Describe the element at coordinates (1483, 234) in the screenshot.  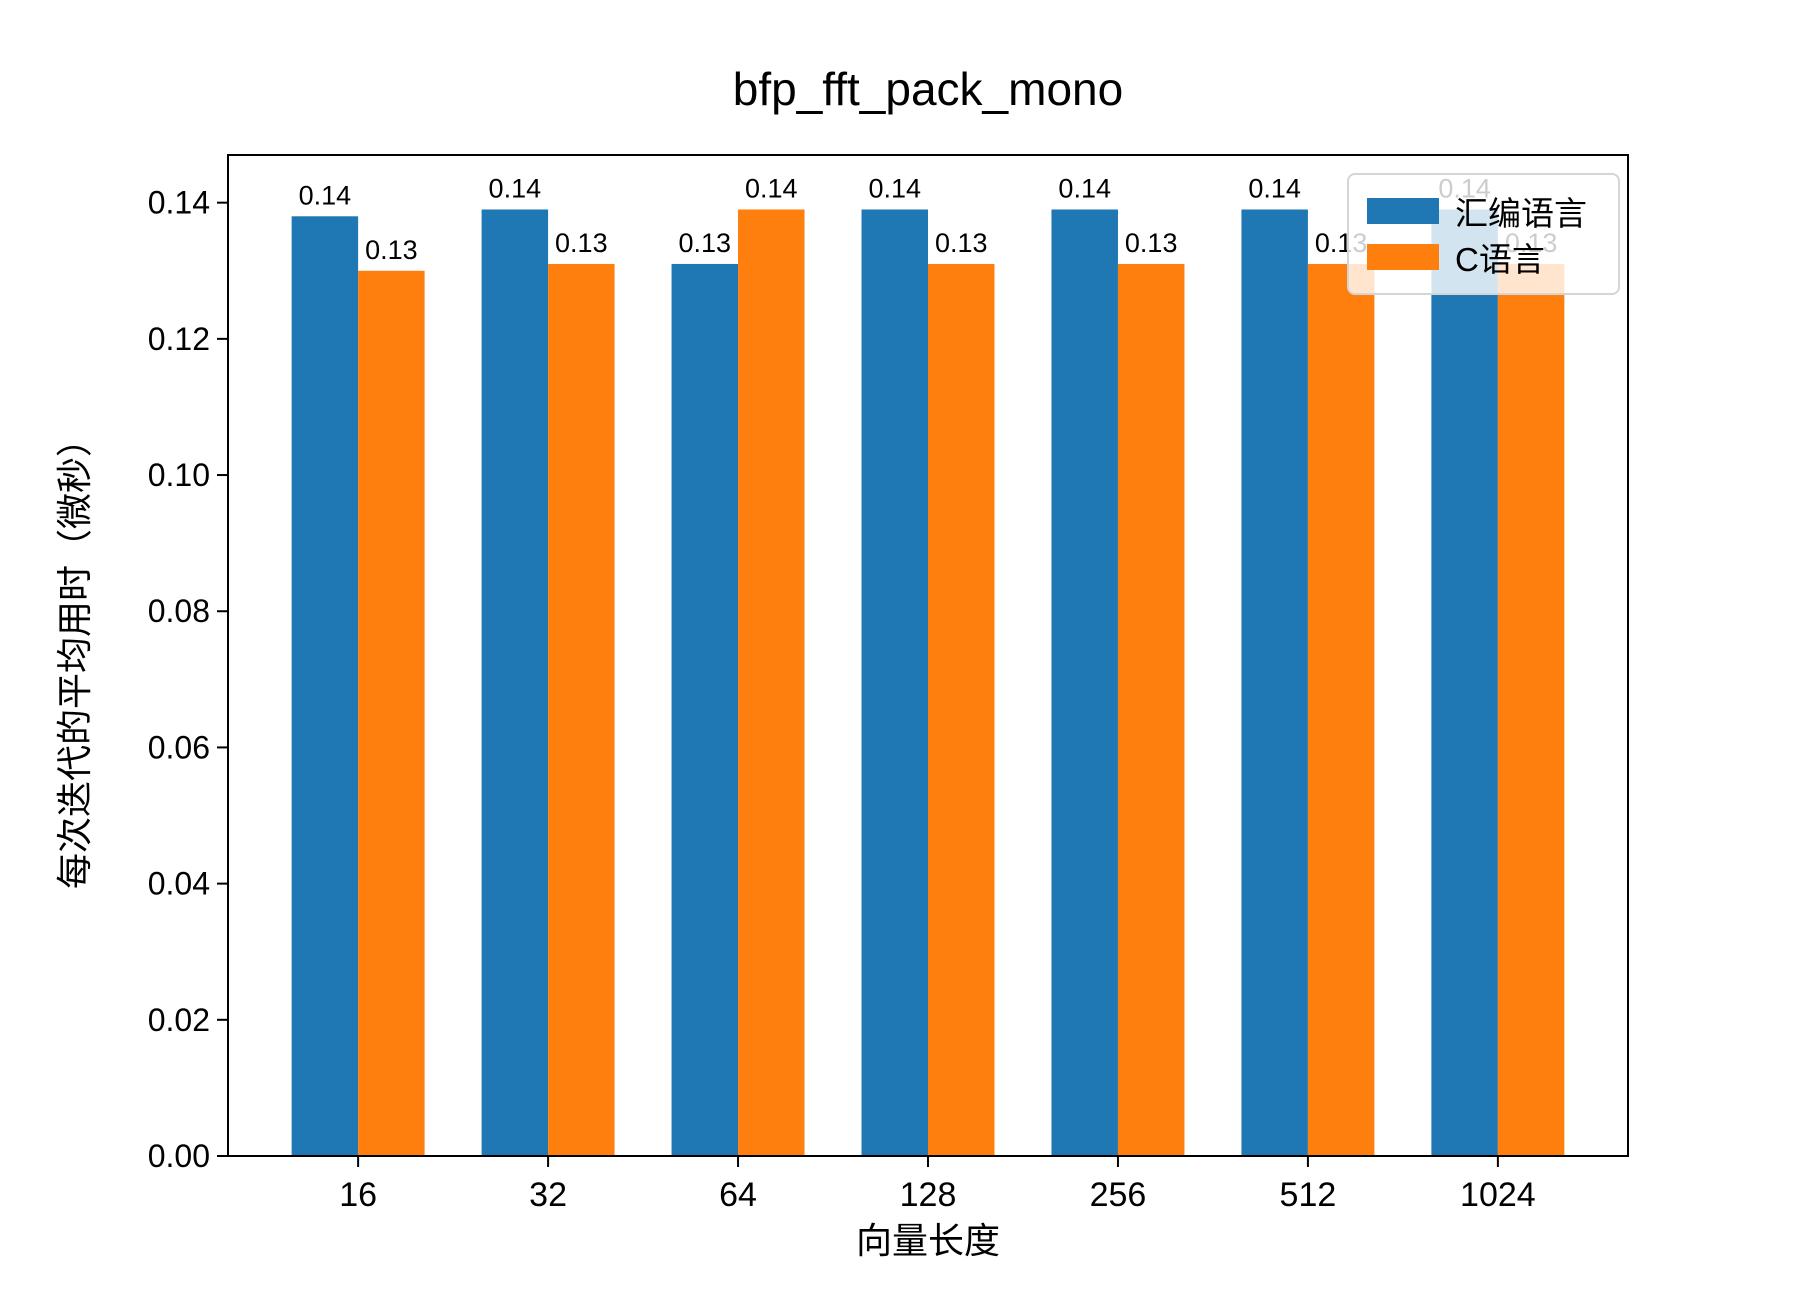
I see `legend: 汇编语言 C语言` at that location.